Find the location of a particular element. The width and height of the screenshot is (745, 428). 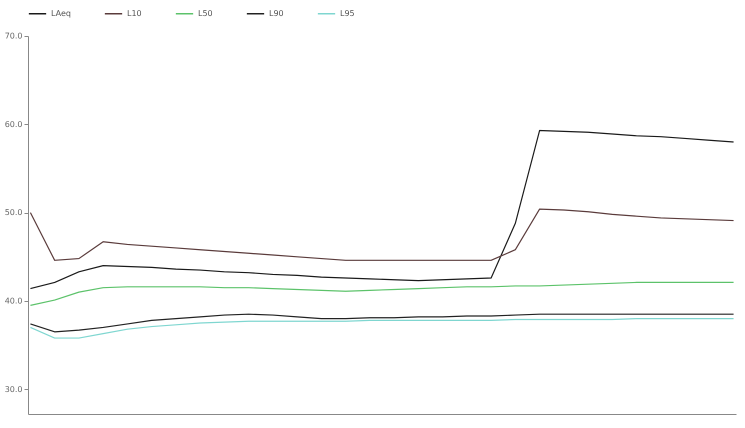

y-tick-label: 60.0 is located at coordinates (13, 124).